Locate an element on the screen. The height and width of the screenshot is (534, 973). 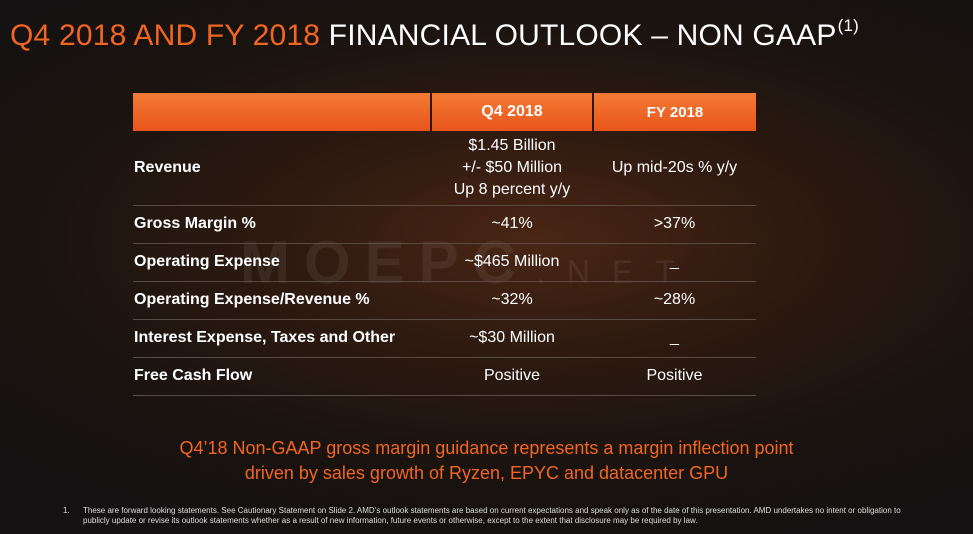
q4-revenue-line: $1.45 Billion is located at coordinates (512, 145).